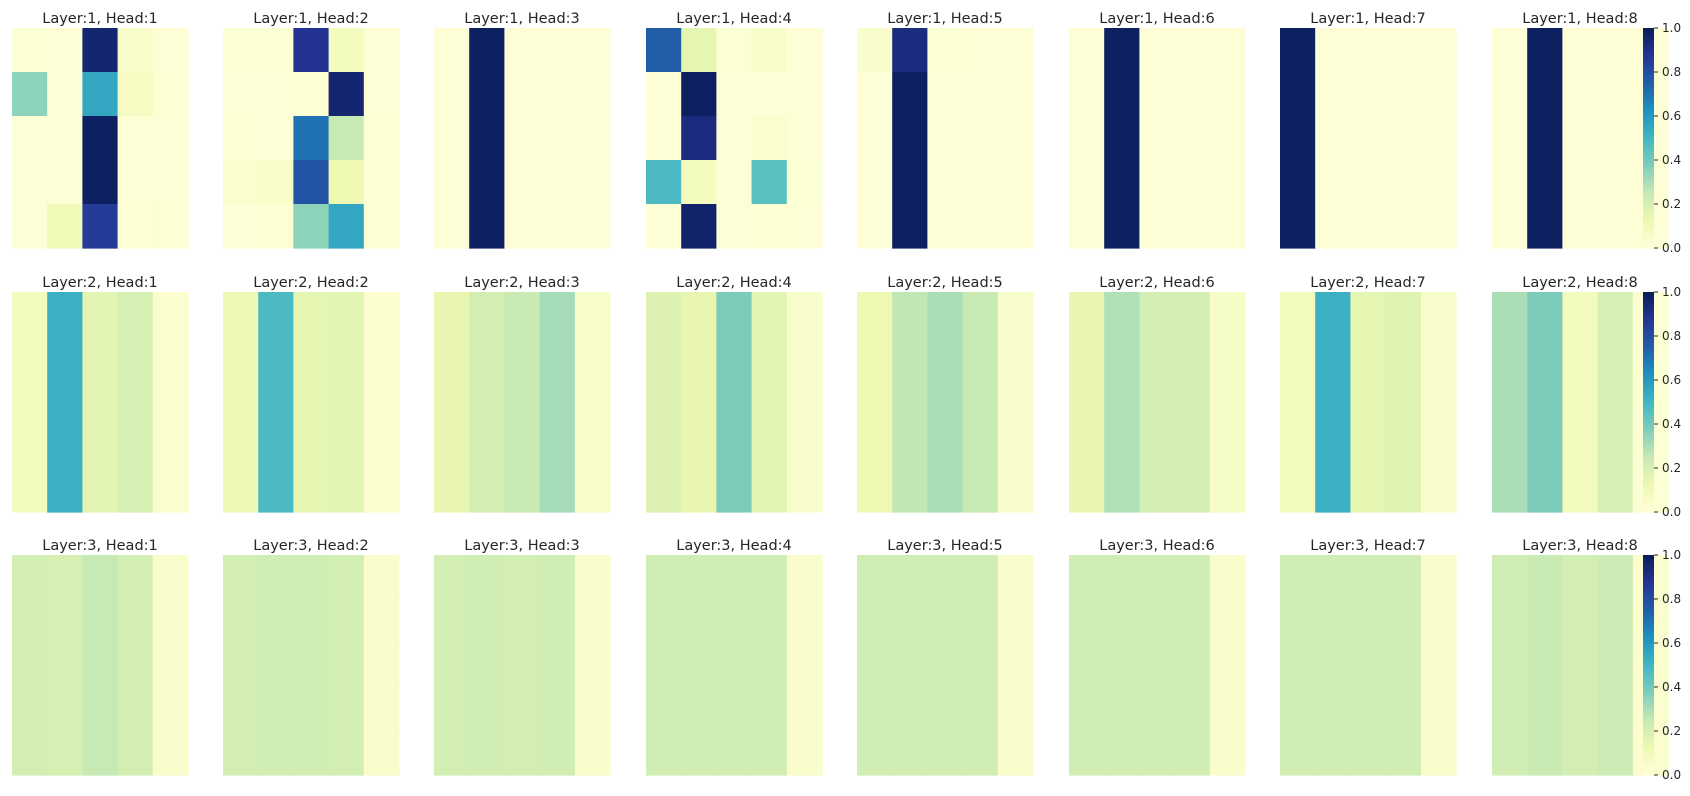  I want to click on heatmap-panel: Layer:1, Head:8, so click(1580, 130).